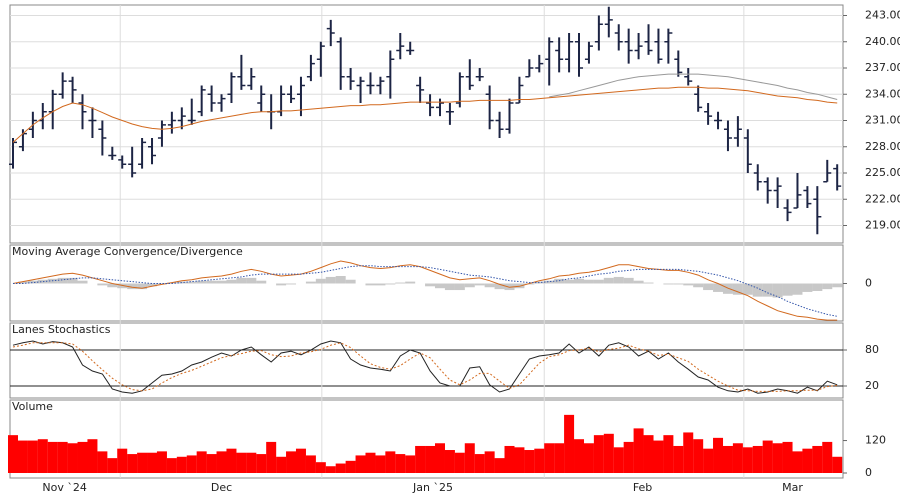 This screenshot has width=900, height=500. I want to click on panel-title: Moving Average Convergence/Divergence, so click(127, 251).